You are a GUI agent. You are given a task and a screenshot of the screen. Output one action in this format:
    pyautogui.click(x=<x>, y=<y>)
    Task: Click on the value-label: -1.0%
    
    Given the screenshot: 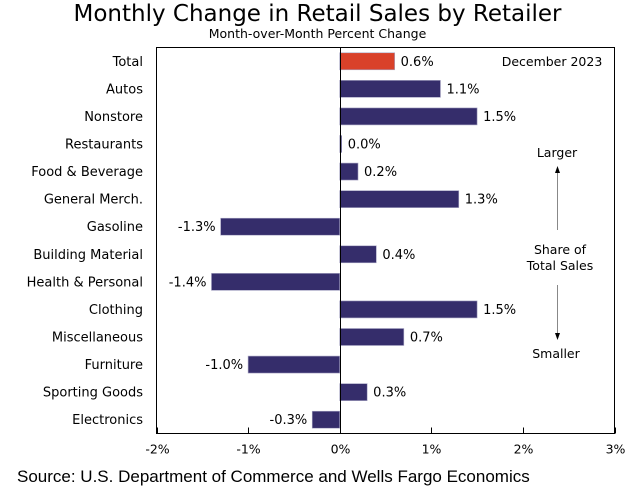 What is the action you would take?
    pyautogui.click(x=224, y=365)
    